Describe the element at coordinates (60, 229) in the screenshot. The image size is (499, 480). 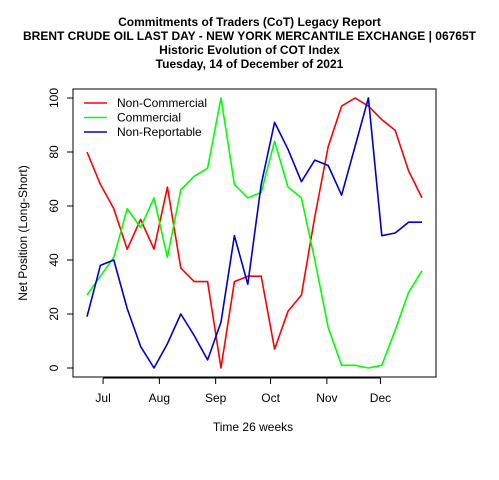
I see `y-axis: 0 20 40 60 80 100` at that location.